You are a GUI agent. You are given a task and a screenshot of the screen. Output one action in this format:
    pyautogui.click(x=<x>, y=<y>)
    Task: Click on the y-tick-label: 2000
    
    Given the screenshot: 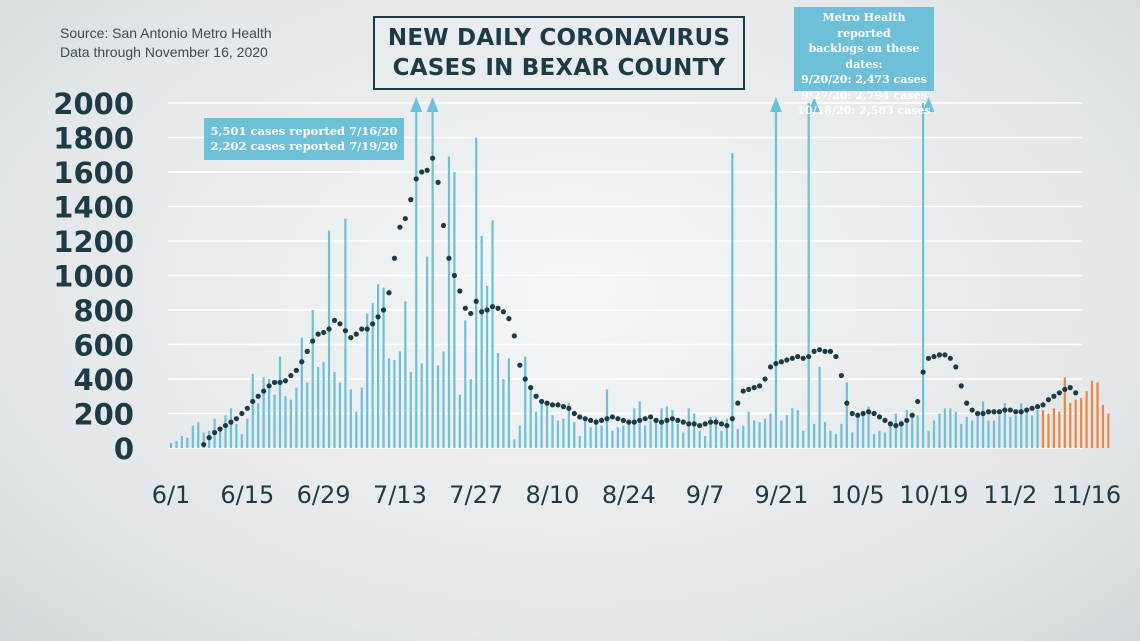 What is the action you would take?
    pyautogui.click(x=93, y=104)
    